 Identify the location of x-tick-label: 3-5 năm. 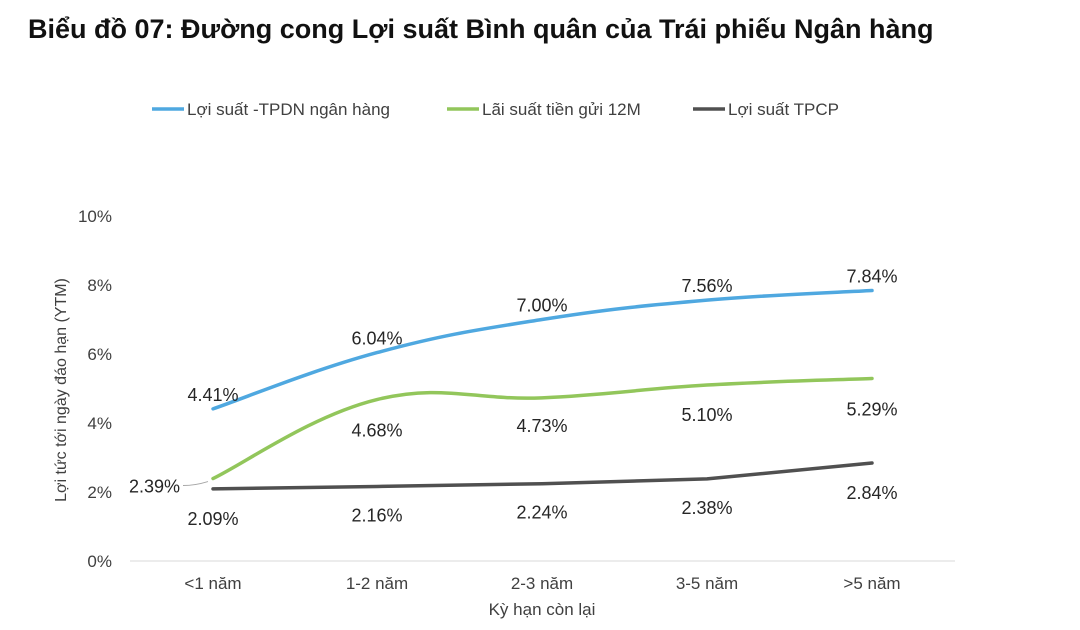
(707, 583).